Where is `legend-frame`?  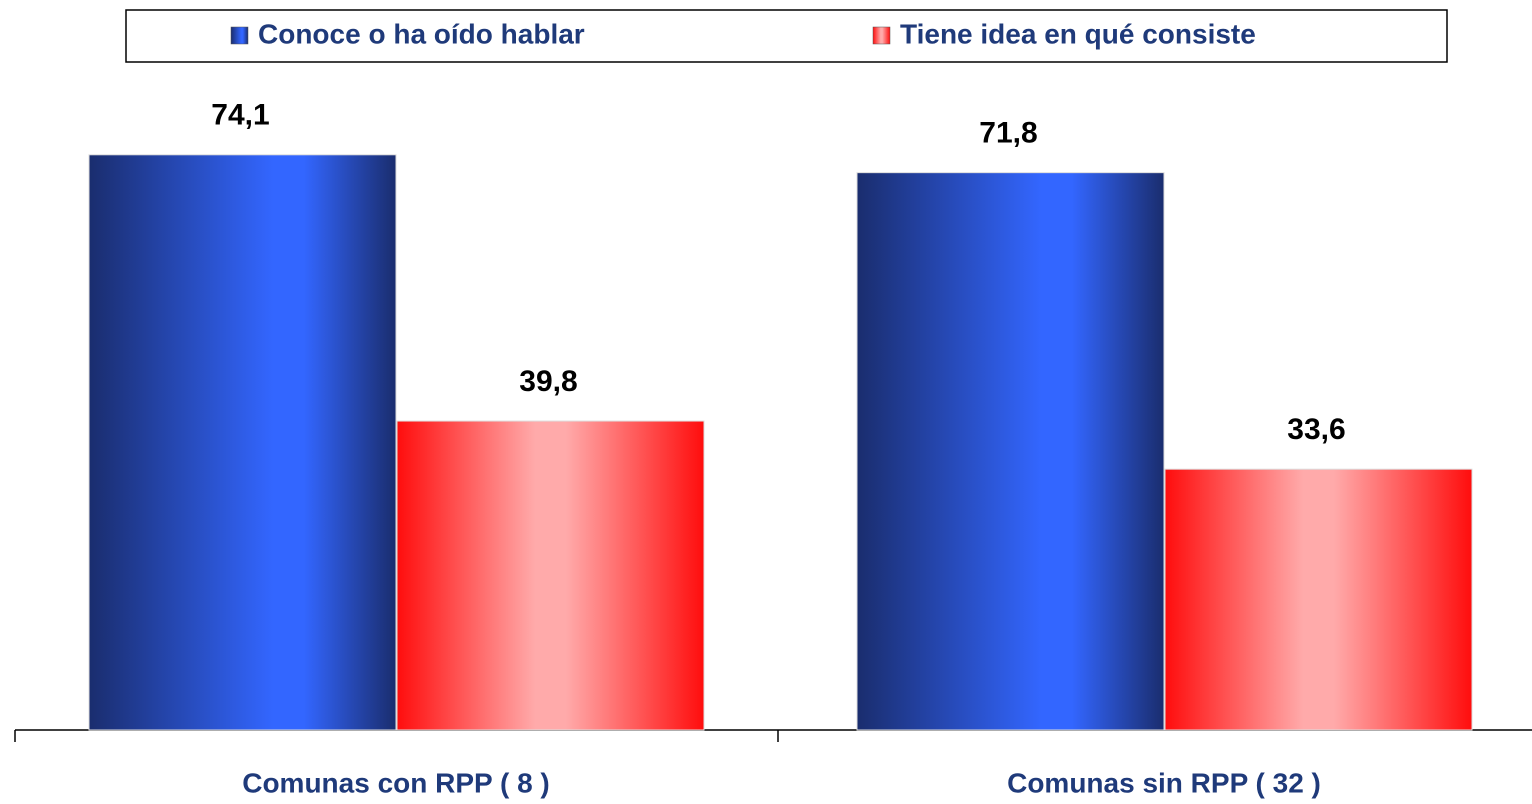 legend-frame is located at coordinates (786, 36).